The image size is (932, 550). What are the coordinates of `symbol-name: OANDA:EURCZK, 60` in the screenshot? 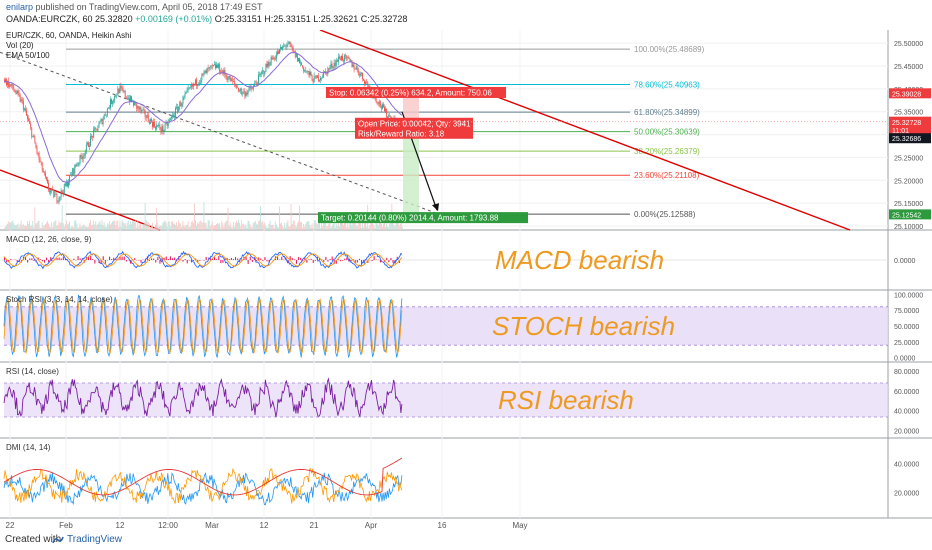 It's located at (49, 19).